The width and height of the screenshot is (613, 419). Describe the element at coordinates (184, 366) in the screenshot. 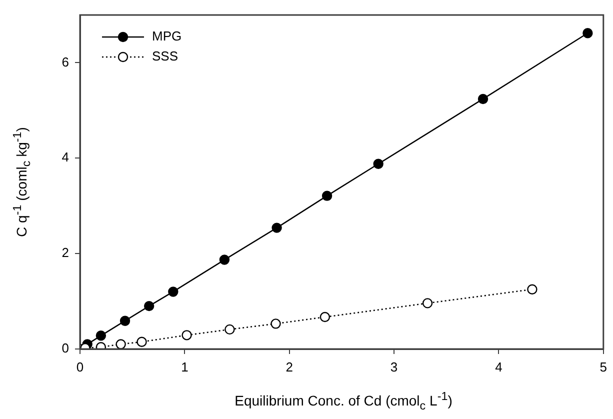

I see `x-tick-label: 1` at that location.